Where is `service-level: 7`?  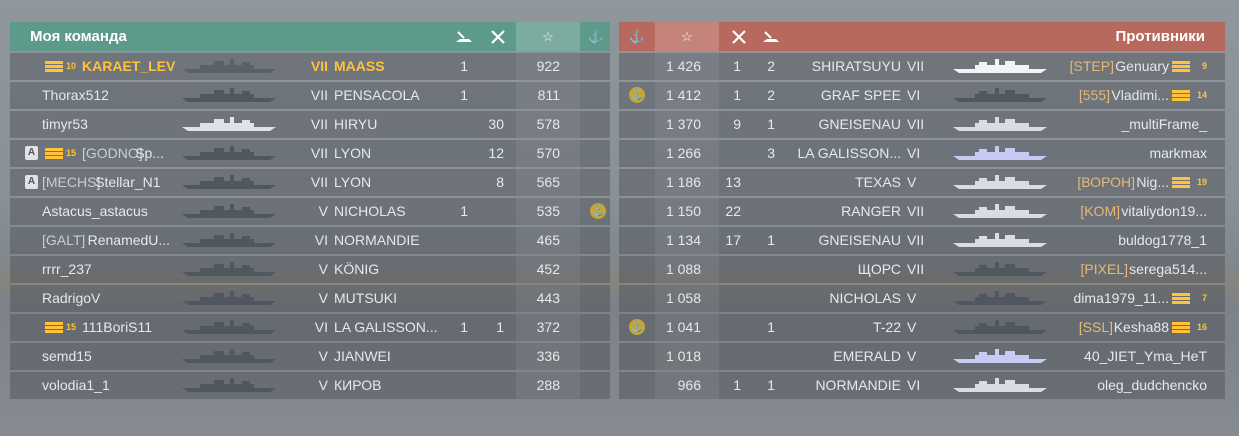 service-level: 7 is located at coordinates (1204, 298).